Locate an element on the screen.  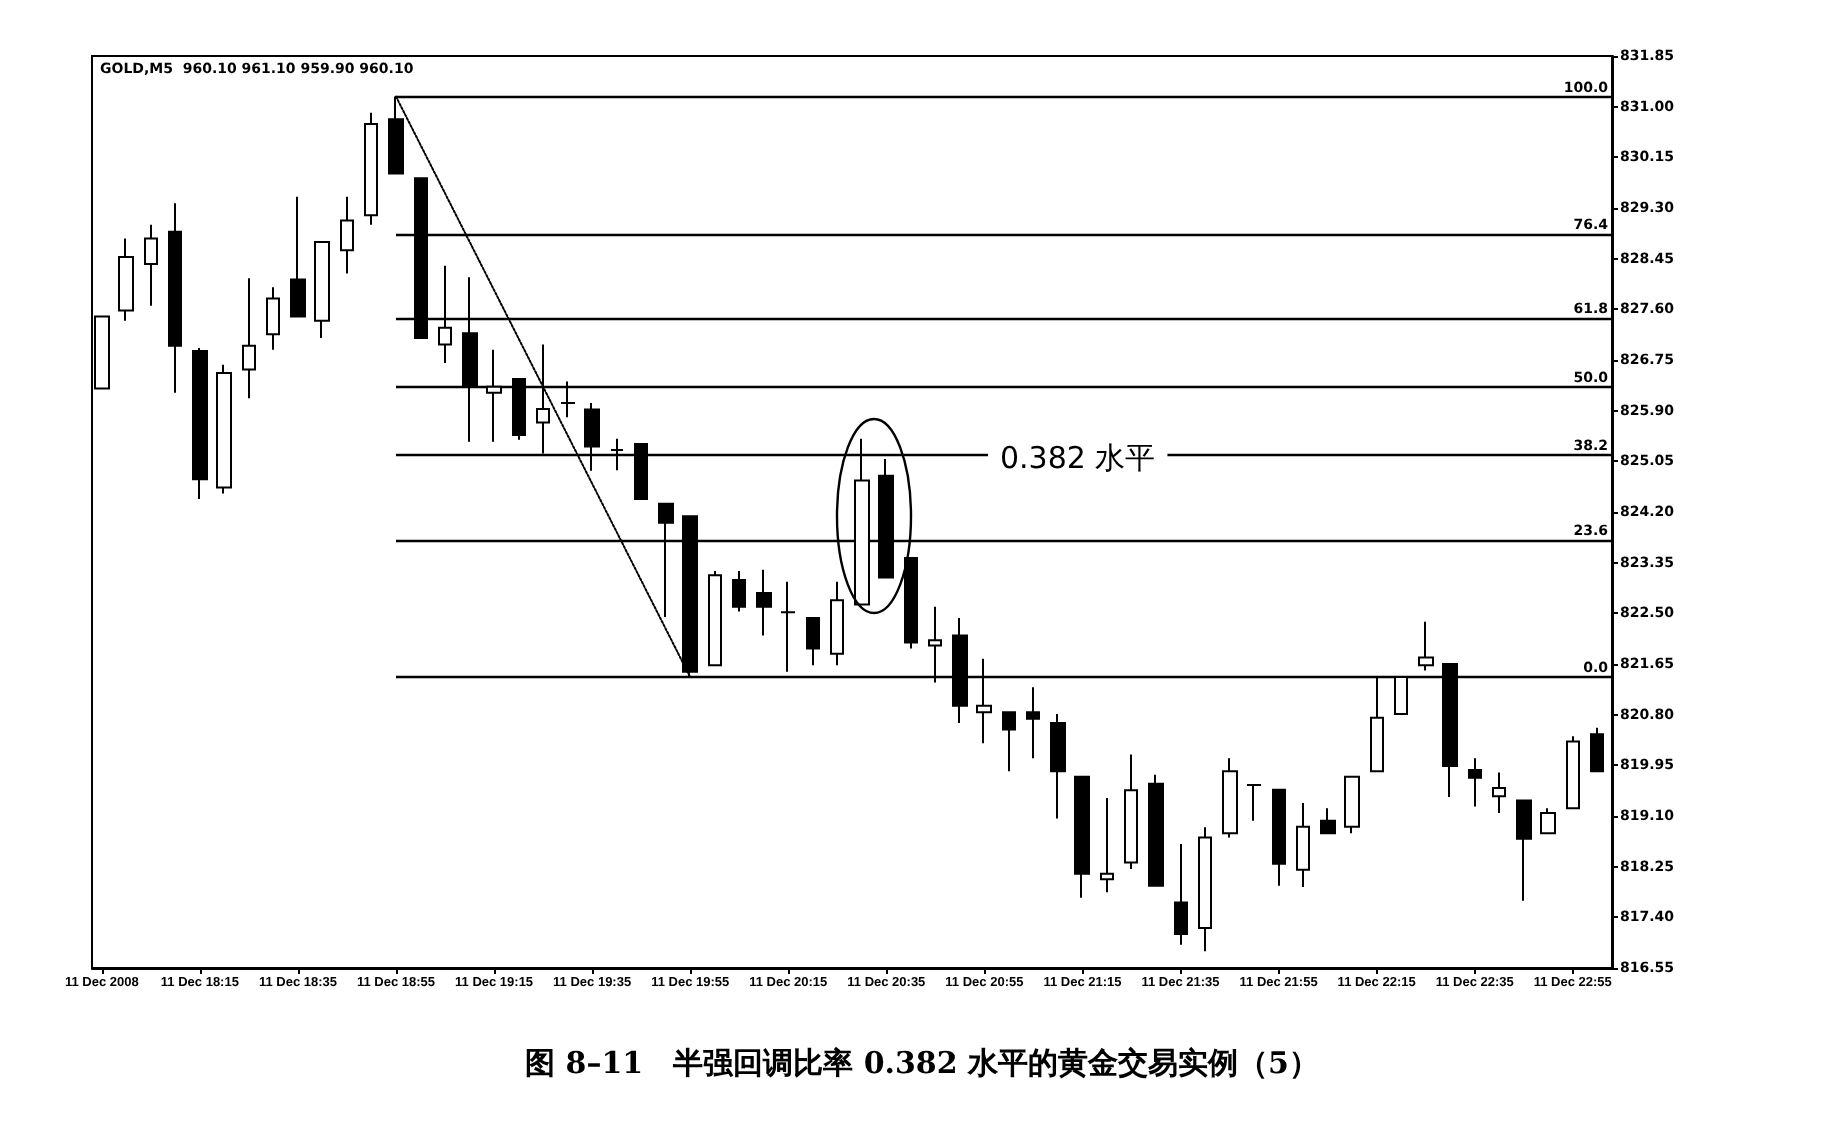
text: 图 8–11 半强回调比率 0.382 水平的黄金交易实例（5） is located at coordinates (922, 1063).